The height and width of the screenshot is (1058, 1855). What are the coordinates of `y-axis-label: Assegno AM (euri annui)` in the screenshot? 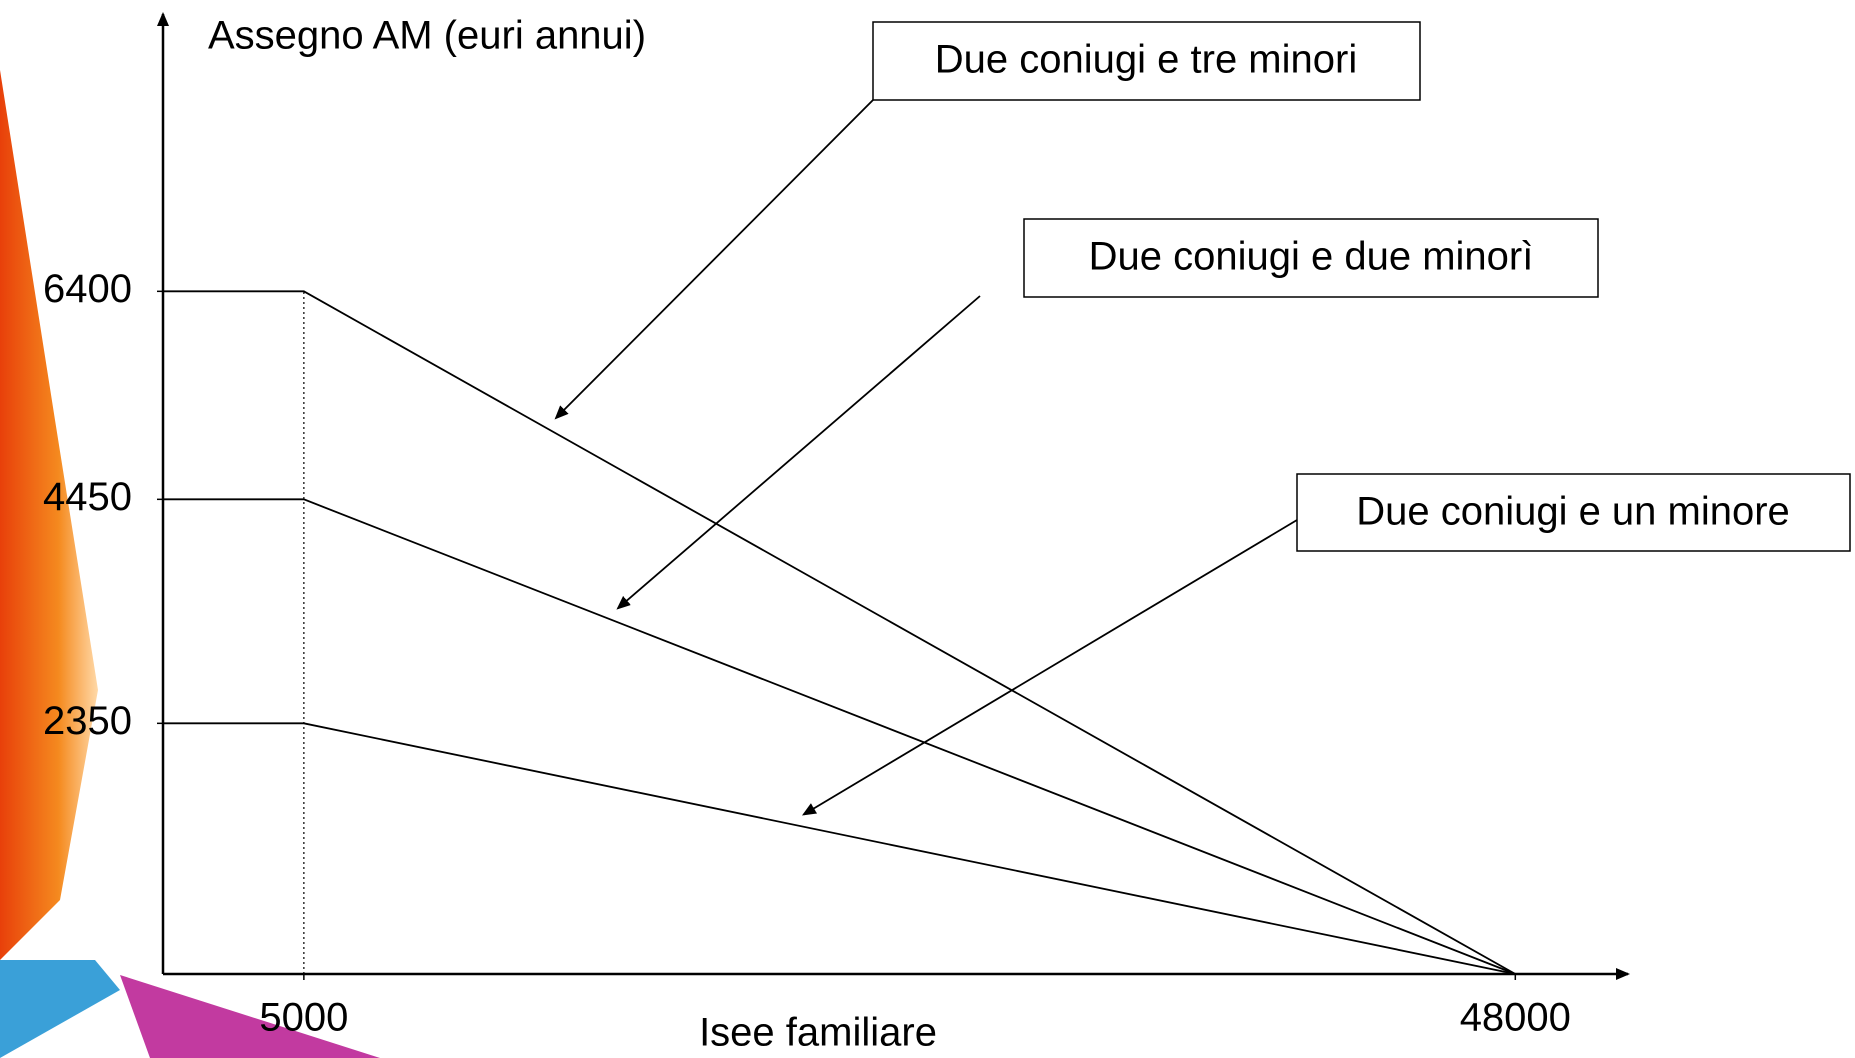 It's located at (427, 36).